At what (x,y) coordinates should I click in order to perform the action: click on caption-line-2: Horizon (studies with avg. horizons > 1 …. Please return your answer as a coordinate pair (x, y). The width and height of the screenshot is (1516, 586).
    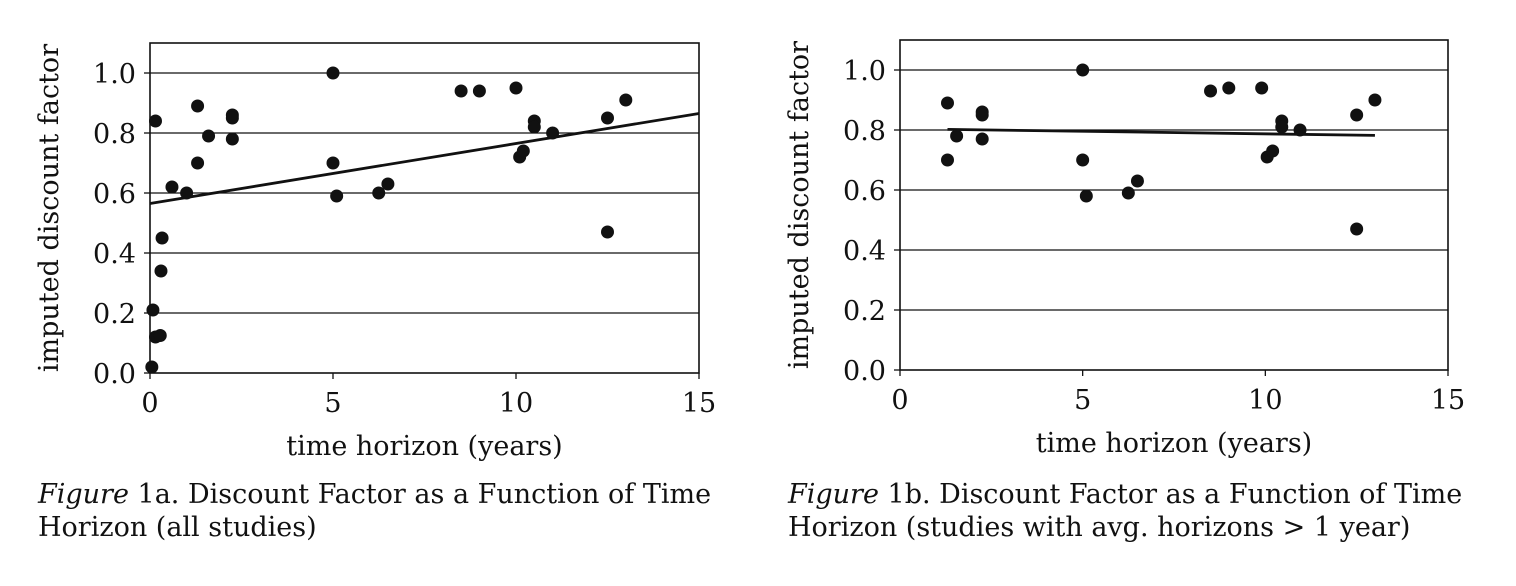
    Looking at the image, I should click on (1099, 527).